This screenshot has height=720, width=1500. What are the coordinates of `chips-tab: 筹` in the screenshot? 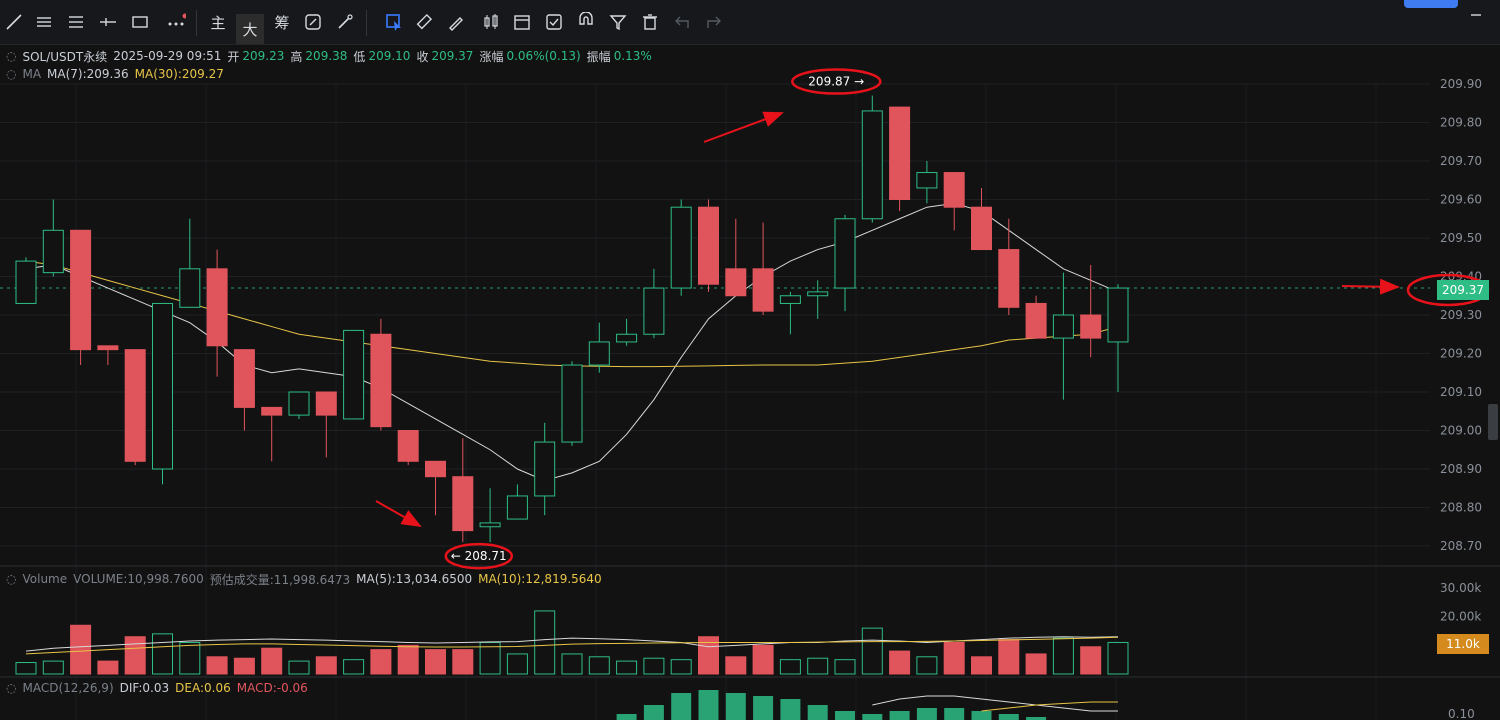 It's located at (282, 22).